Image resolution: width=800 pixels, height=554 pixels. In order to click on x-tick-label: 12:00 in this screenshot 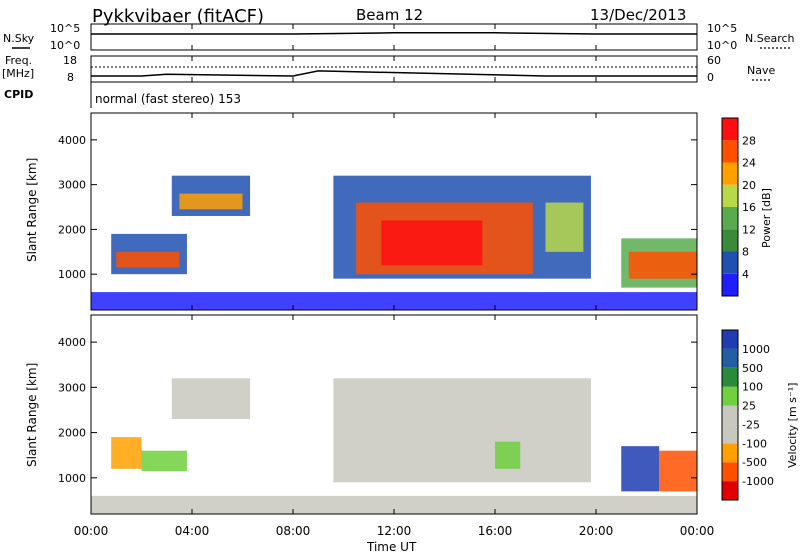, I will do `click(394, 531)`.